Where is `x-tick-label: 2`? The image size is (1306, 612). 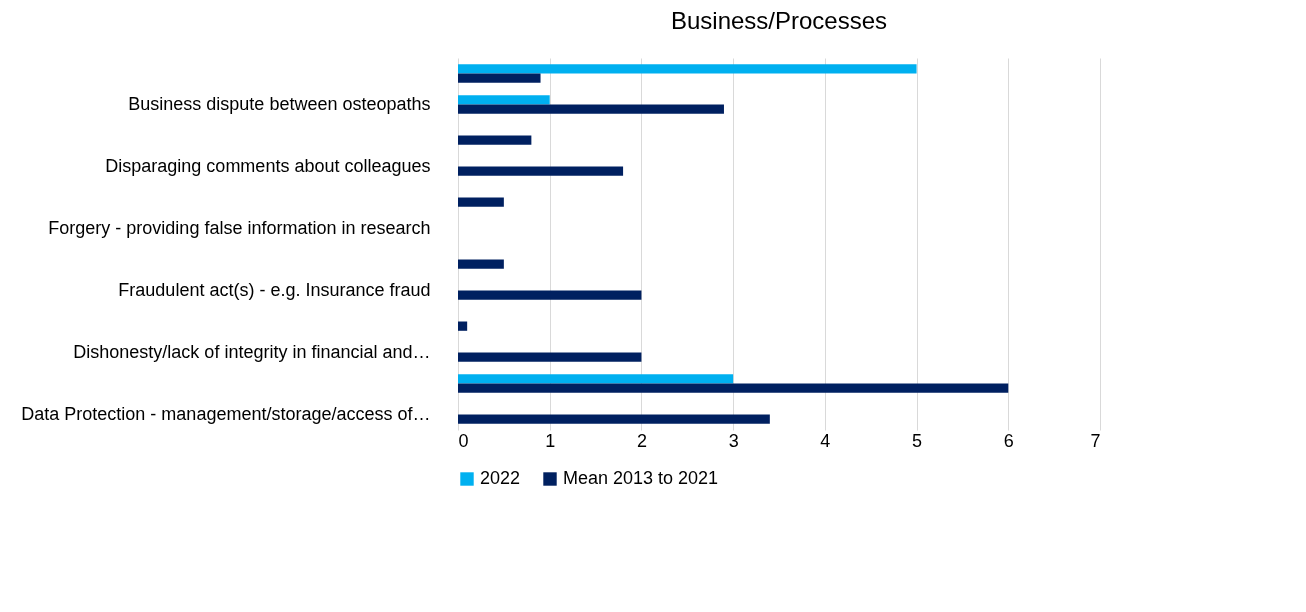
x-tick-label: 2 is located at coordinates (641, 440).